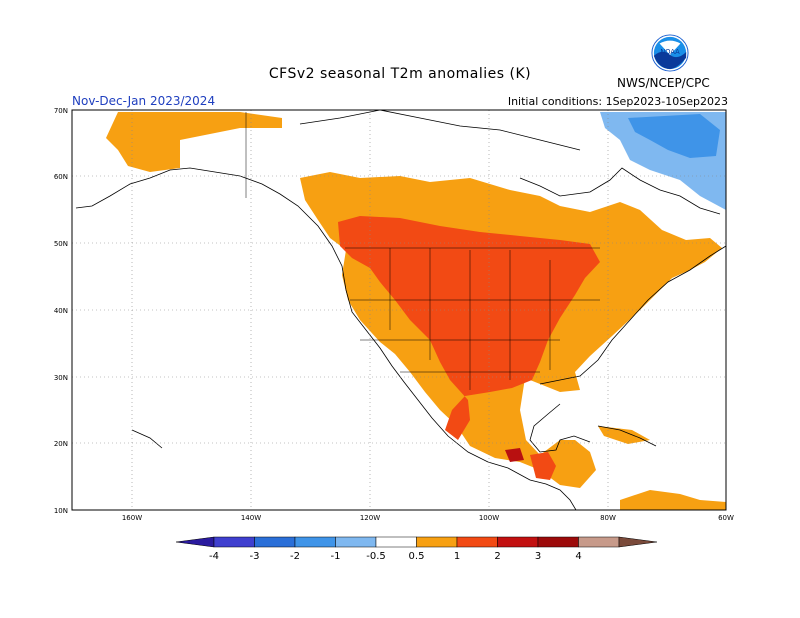 The width and height of the screenshot is (800, 618). Describe the element at coordinates (61, 177) in the screenshot. I see `lat-label: 60N` at that location.